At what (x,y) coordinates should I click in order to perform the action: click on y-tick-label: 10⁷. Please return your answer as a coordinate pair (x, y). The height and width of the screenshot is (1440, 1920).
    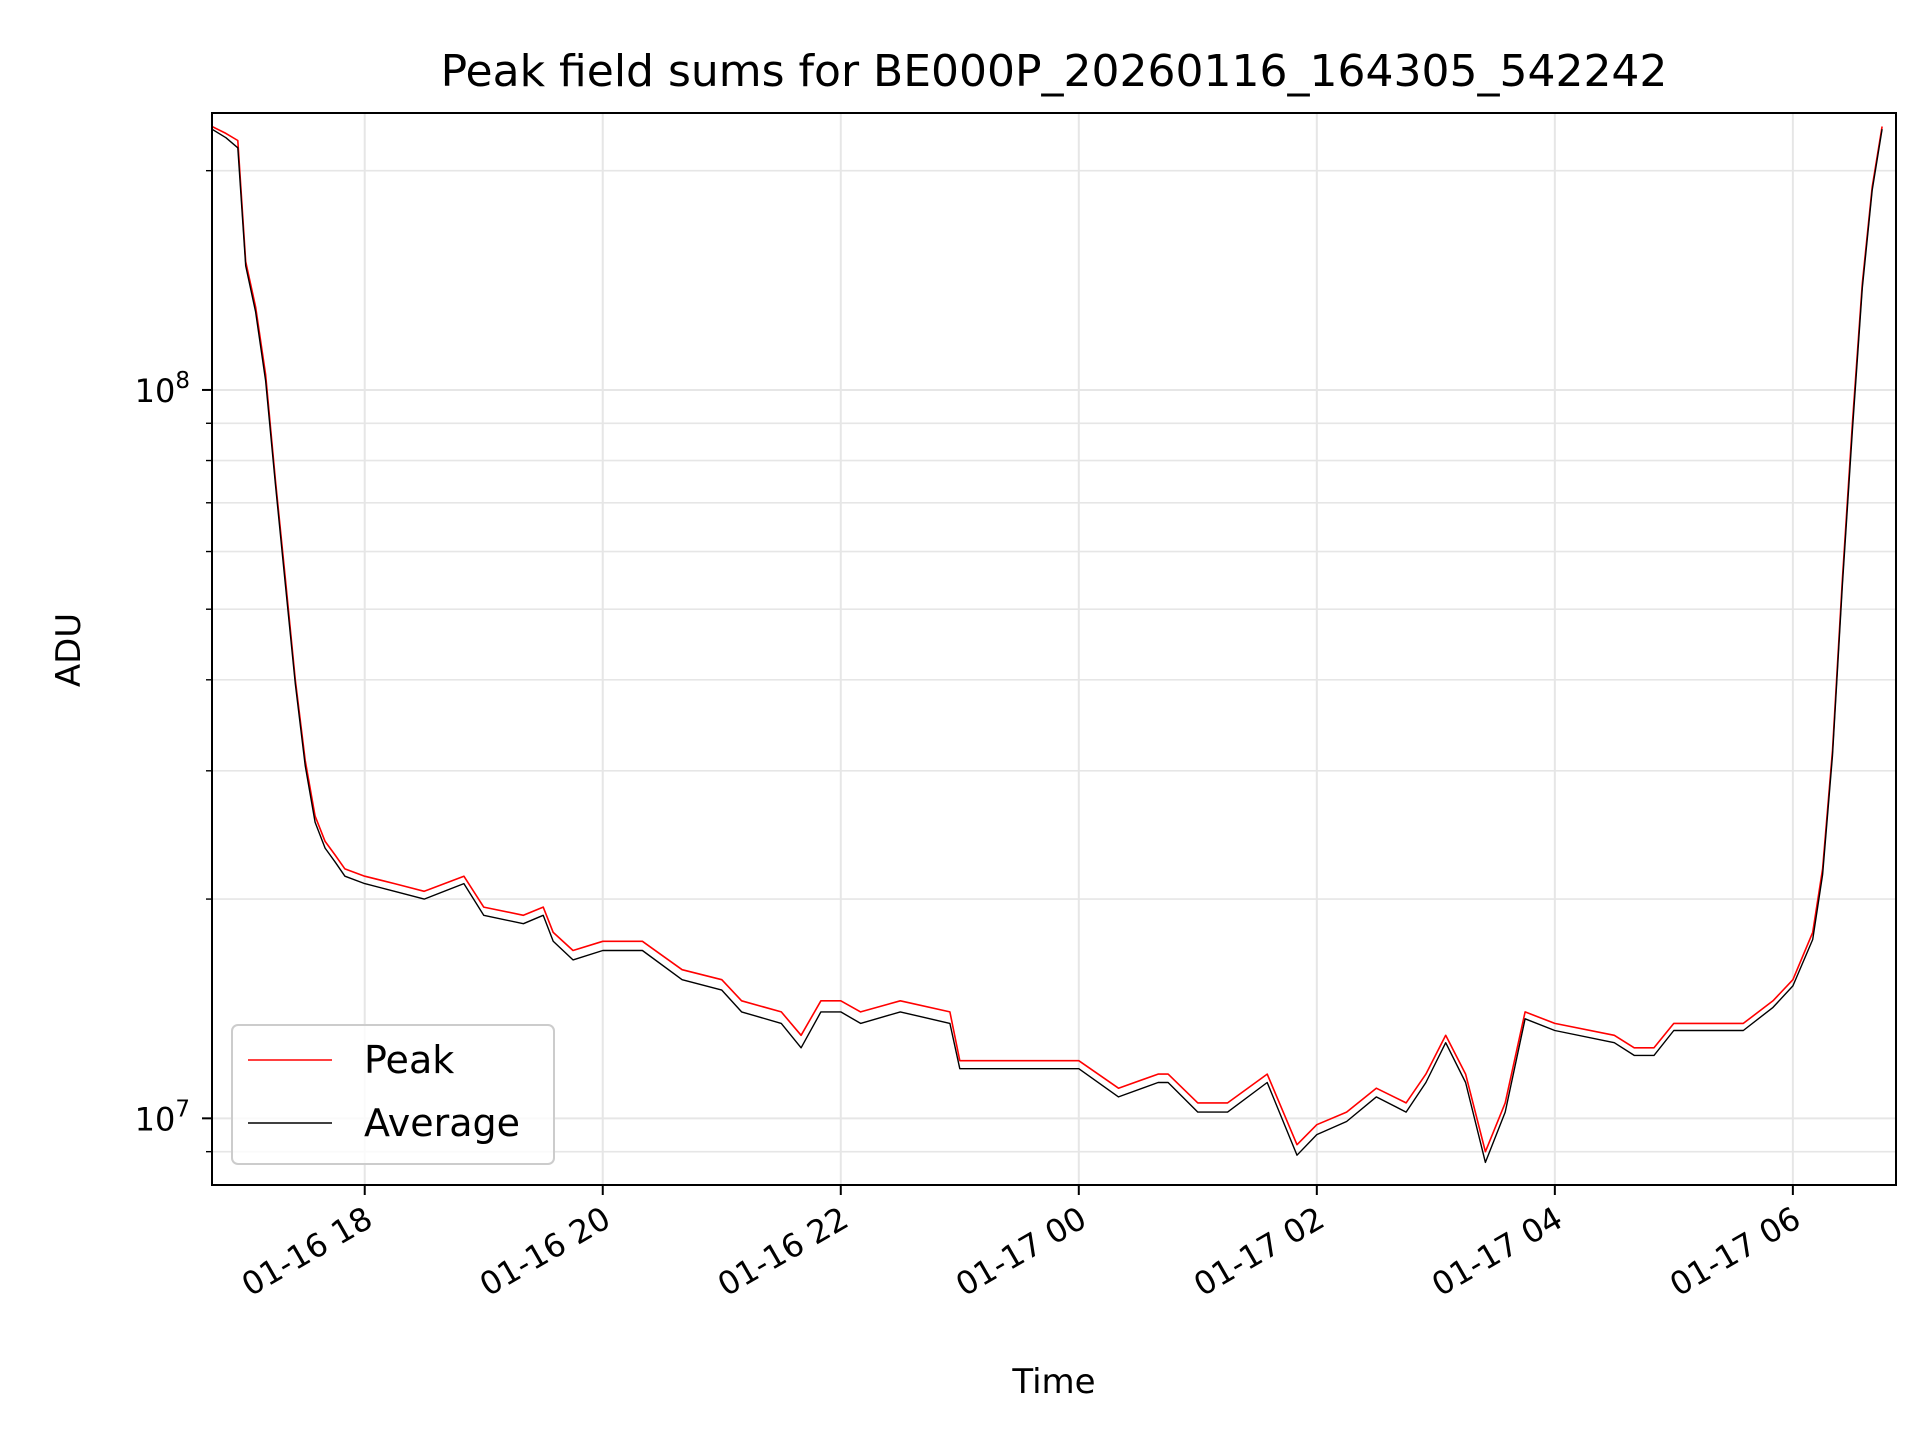
    Looking at the image, I should click on (162, 1117).